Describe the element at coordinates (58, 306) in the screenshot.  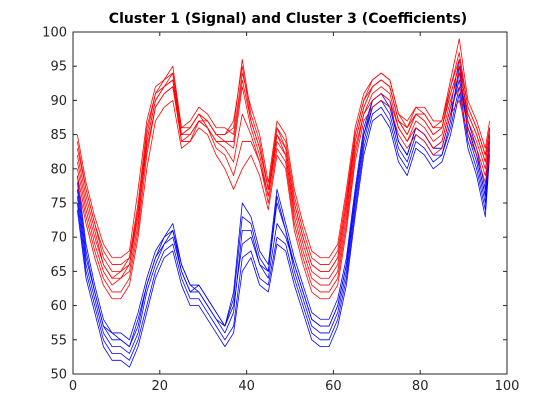
I see `y-tick-label: 60` at that location.